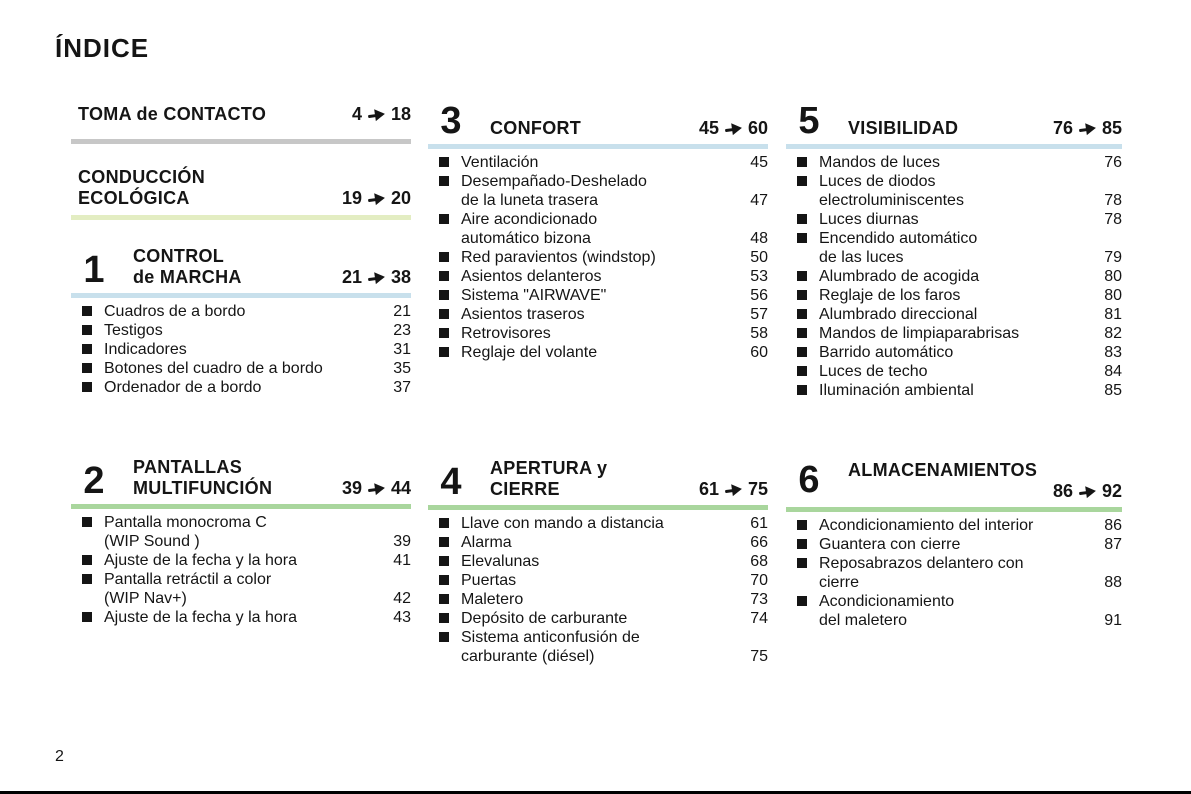 The width and height of the screenshot is (1191, 794). What do you see at coordinates (1113, 371) in the screenshot?
I see `toc-item-page-number: 84` at bounding box center [1113, 371].